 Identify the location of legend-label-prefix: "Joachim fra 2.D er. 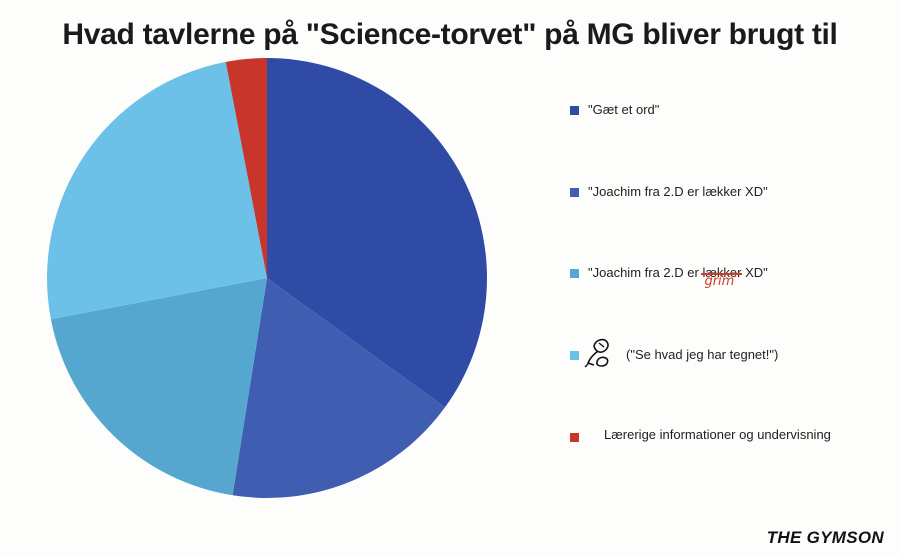
(645, 272).